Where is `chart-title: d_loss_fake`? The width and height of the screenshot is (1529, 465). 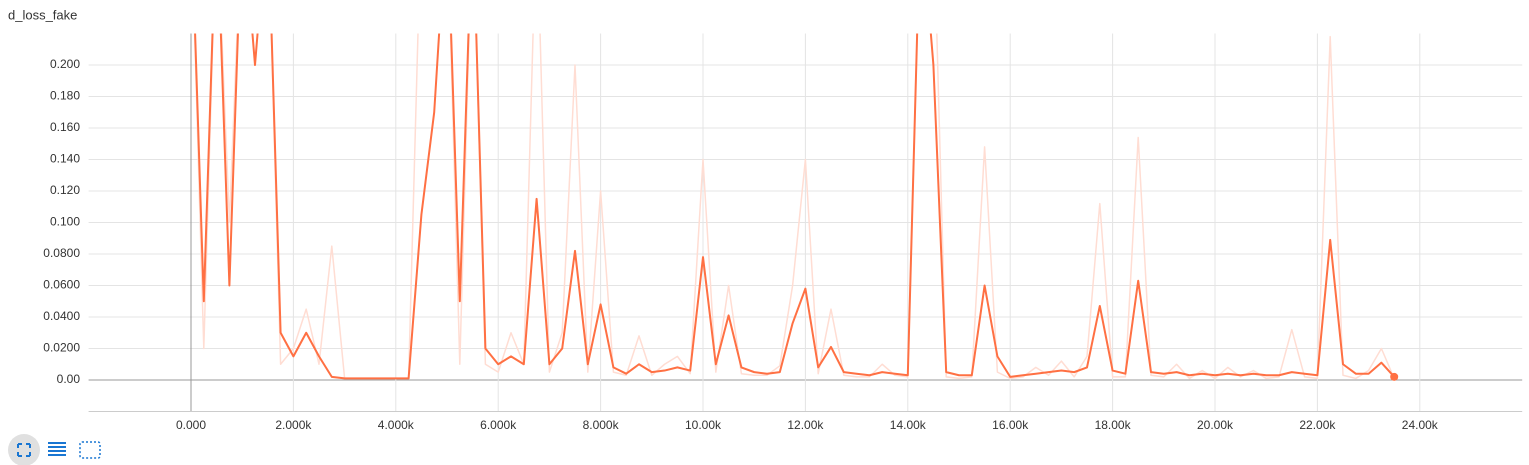 chart-title: d_loss_fake is located at coordinates (42, 14).